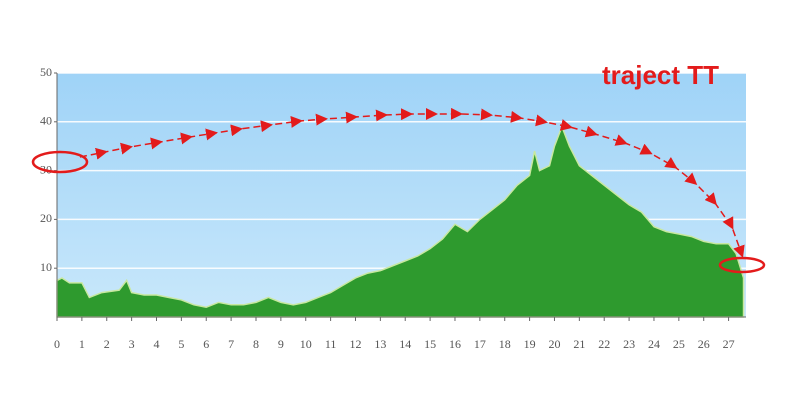 The image size is (800, 400). Describe the element at coordinates (704, 344) in the screenshot. I see `x-tick-label: 26` at that location.